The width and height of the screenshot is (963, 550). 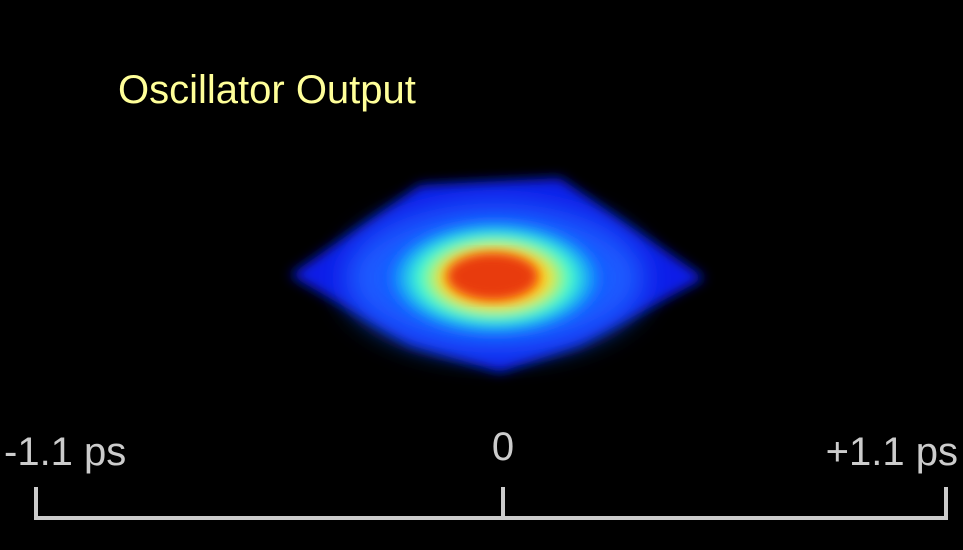 I want to click on scale-left-label: -1.1 ps, so click(x=65, y=452).